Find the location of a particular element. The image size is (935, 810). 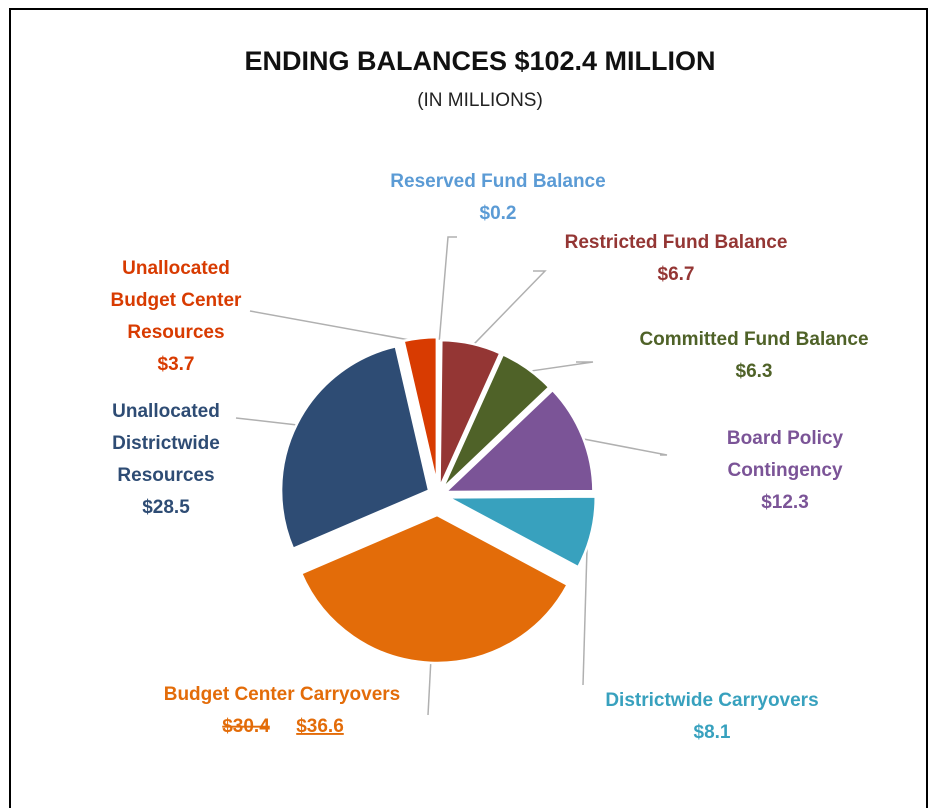

value-label: $0.2 is located at coordinates (498, 213).